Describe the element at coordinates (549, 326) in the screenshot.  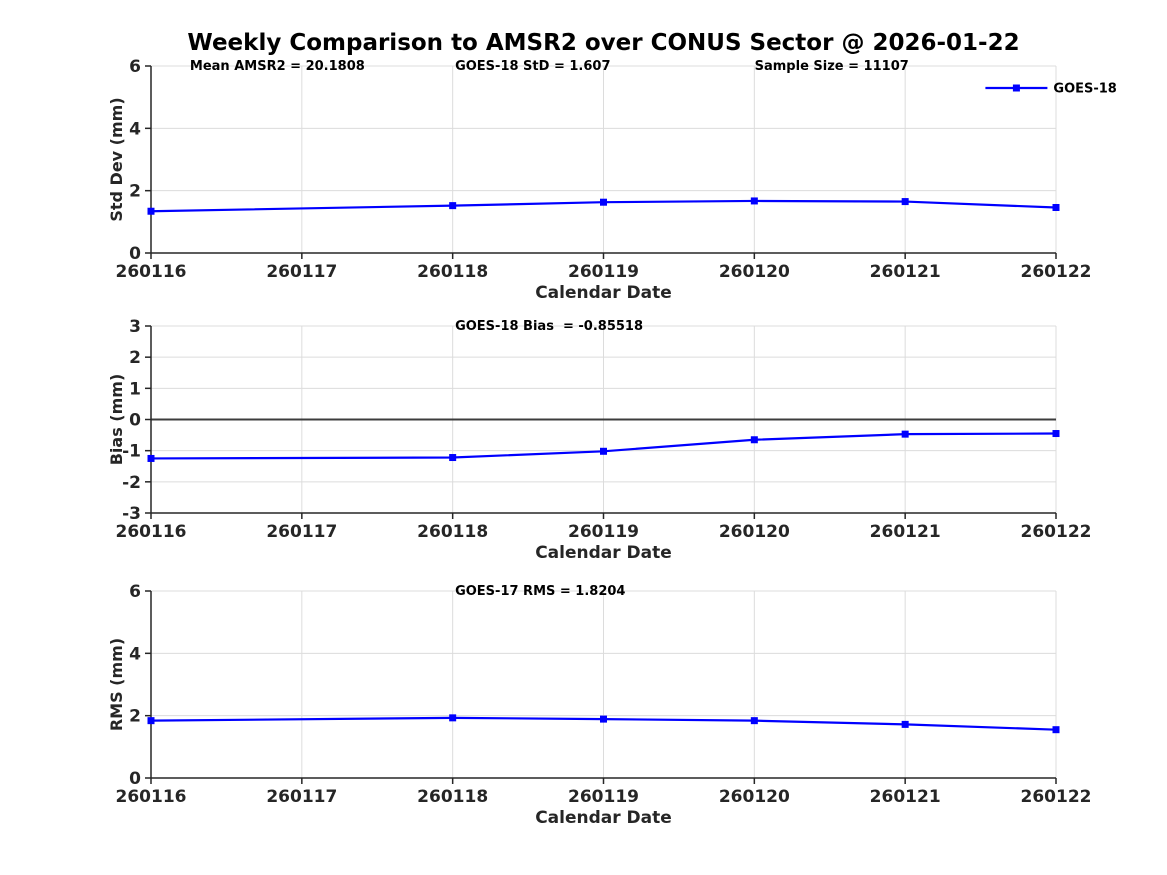
I see `stat-annotation: GOES-18 Bias = -0.85518` at that location.